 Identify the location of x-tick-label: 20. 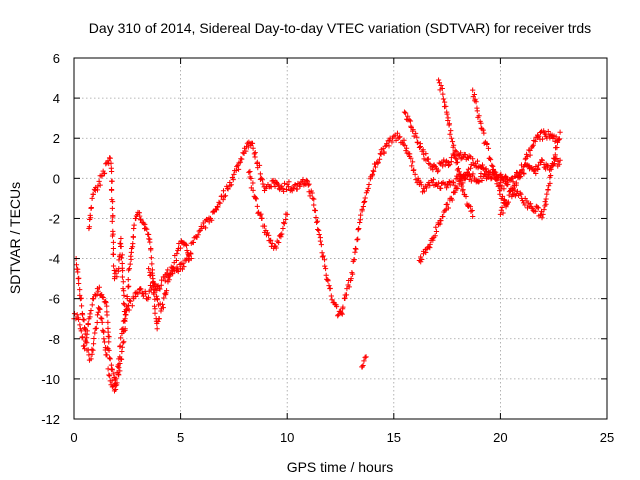
(500, 437).